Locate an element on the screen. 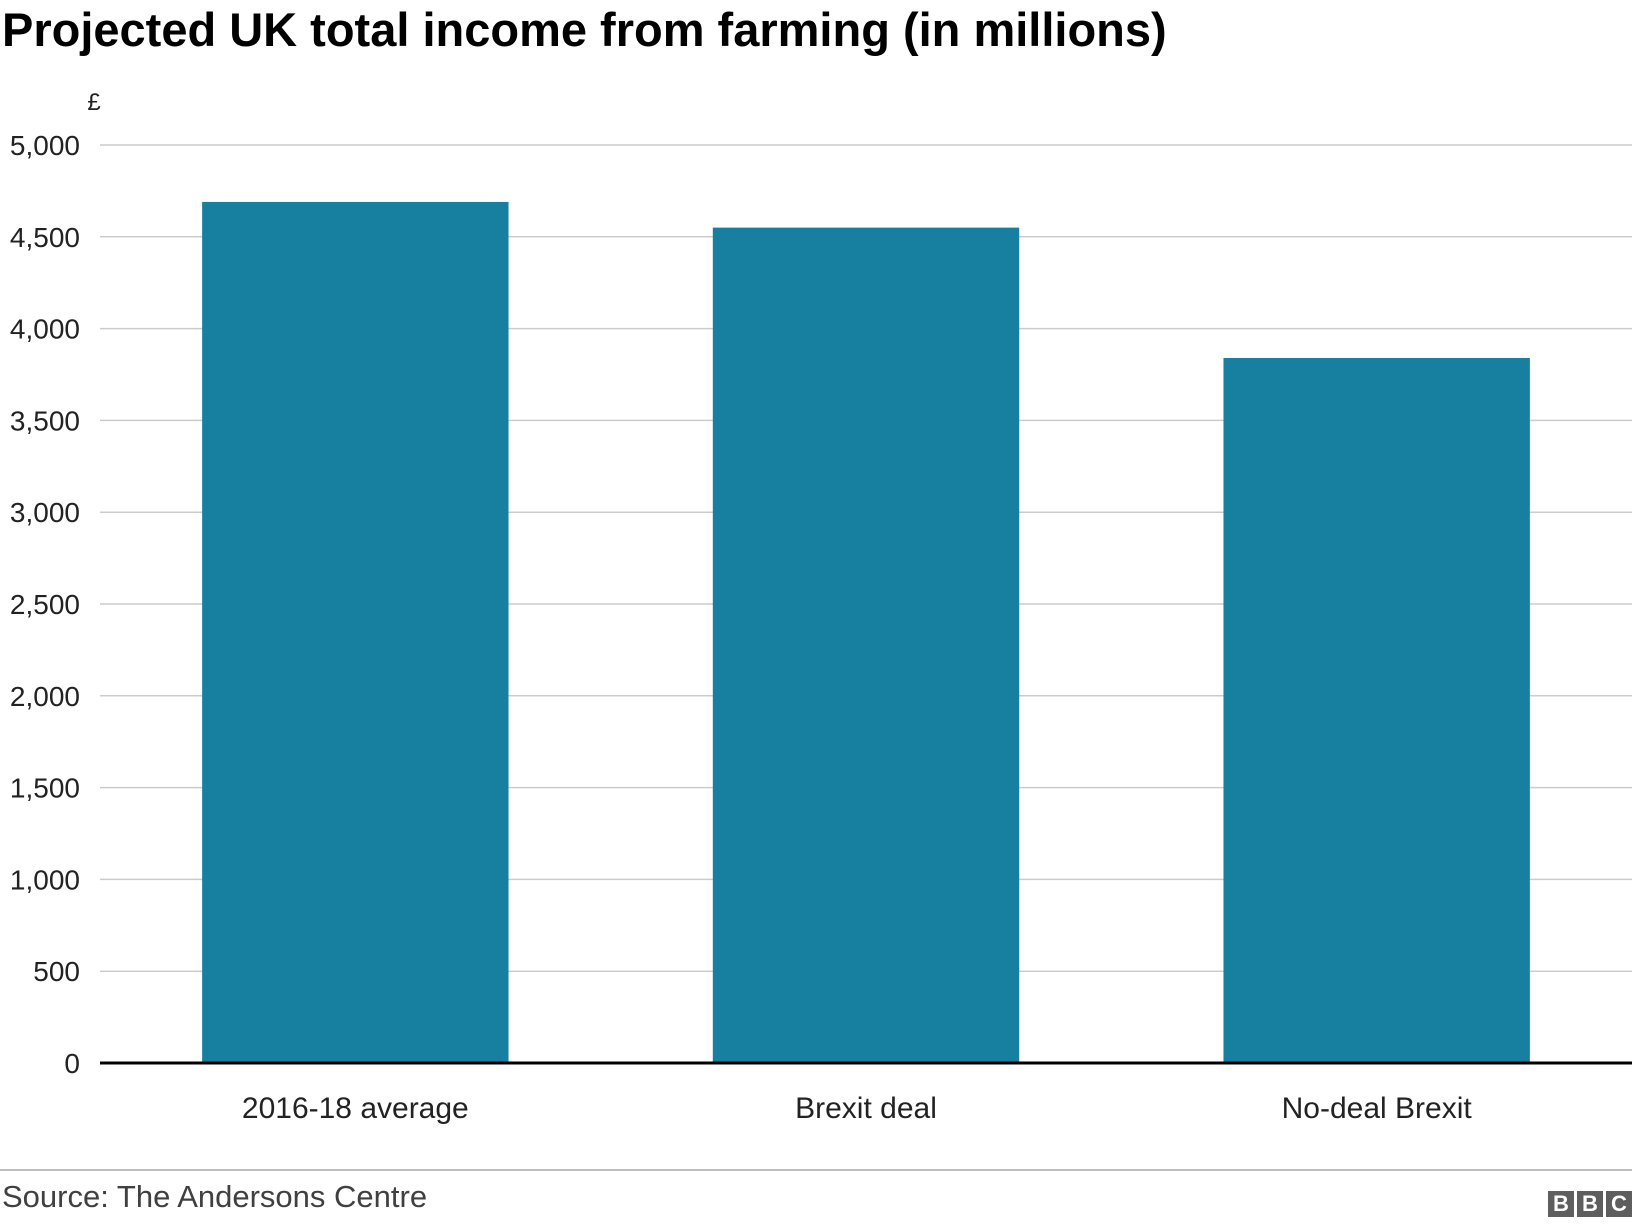  y-tick-label: 0 is located at coordinates (72, 1063).